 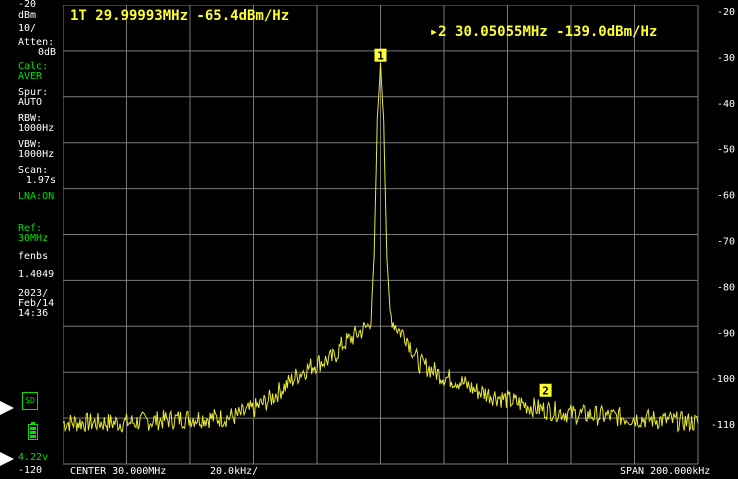 I want to click on calc-label: Calc:, so click(x=33, y=66).